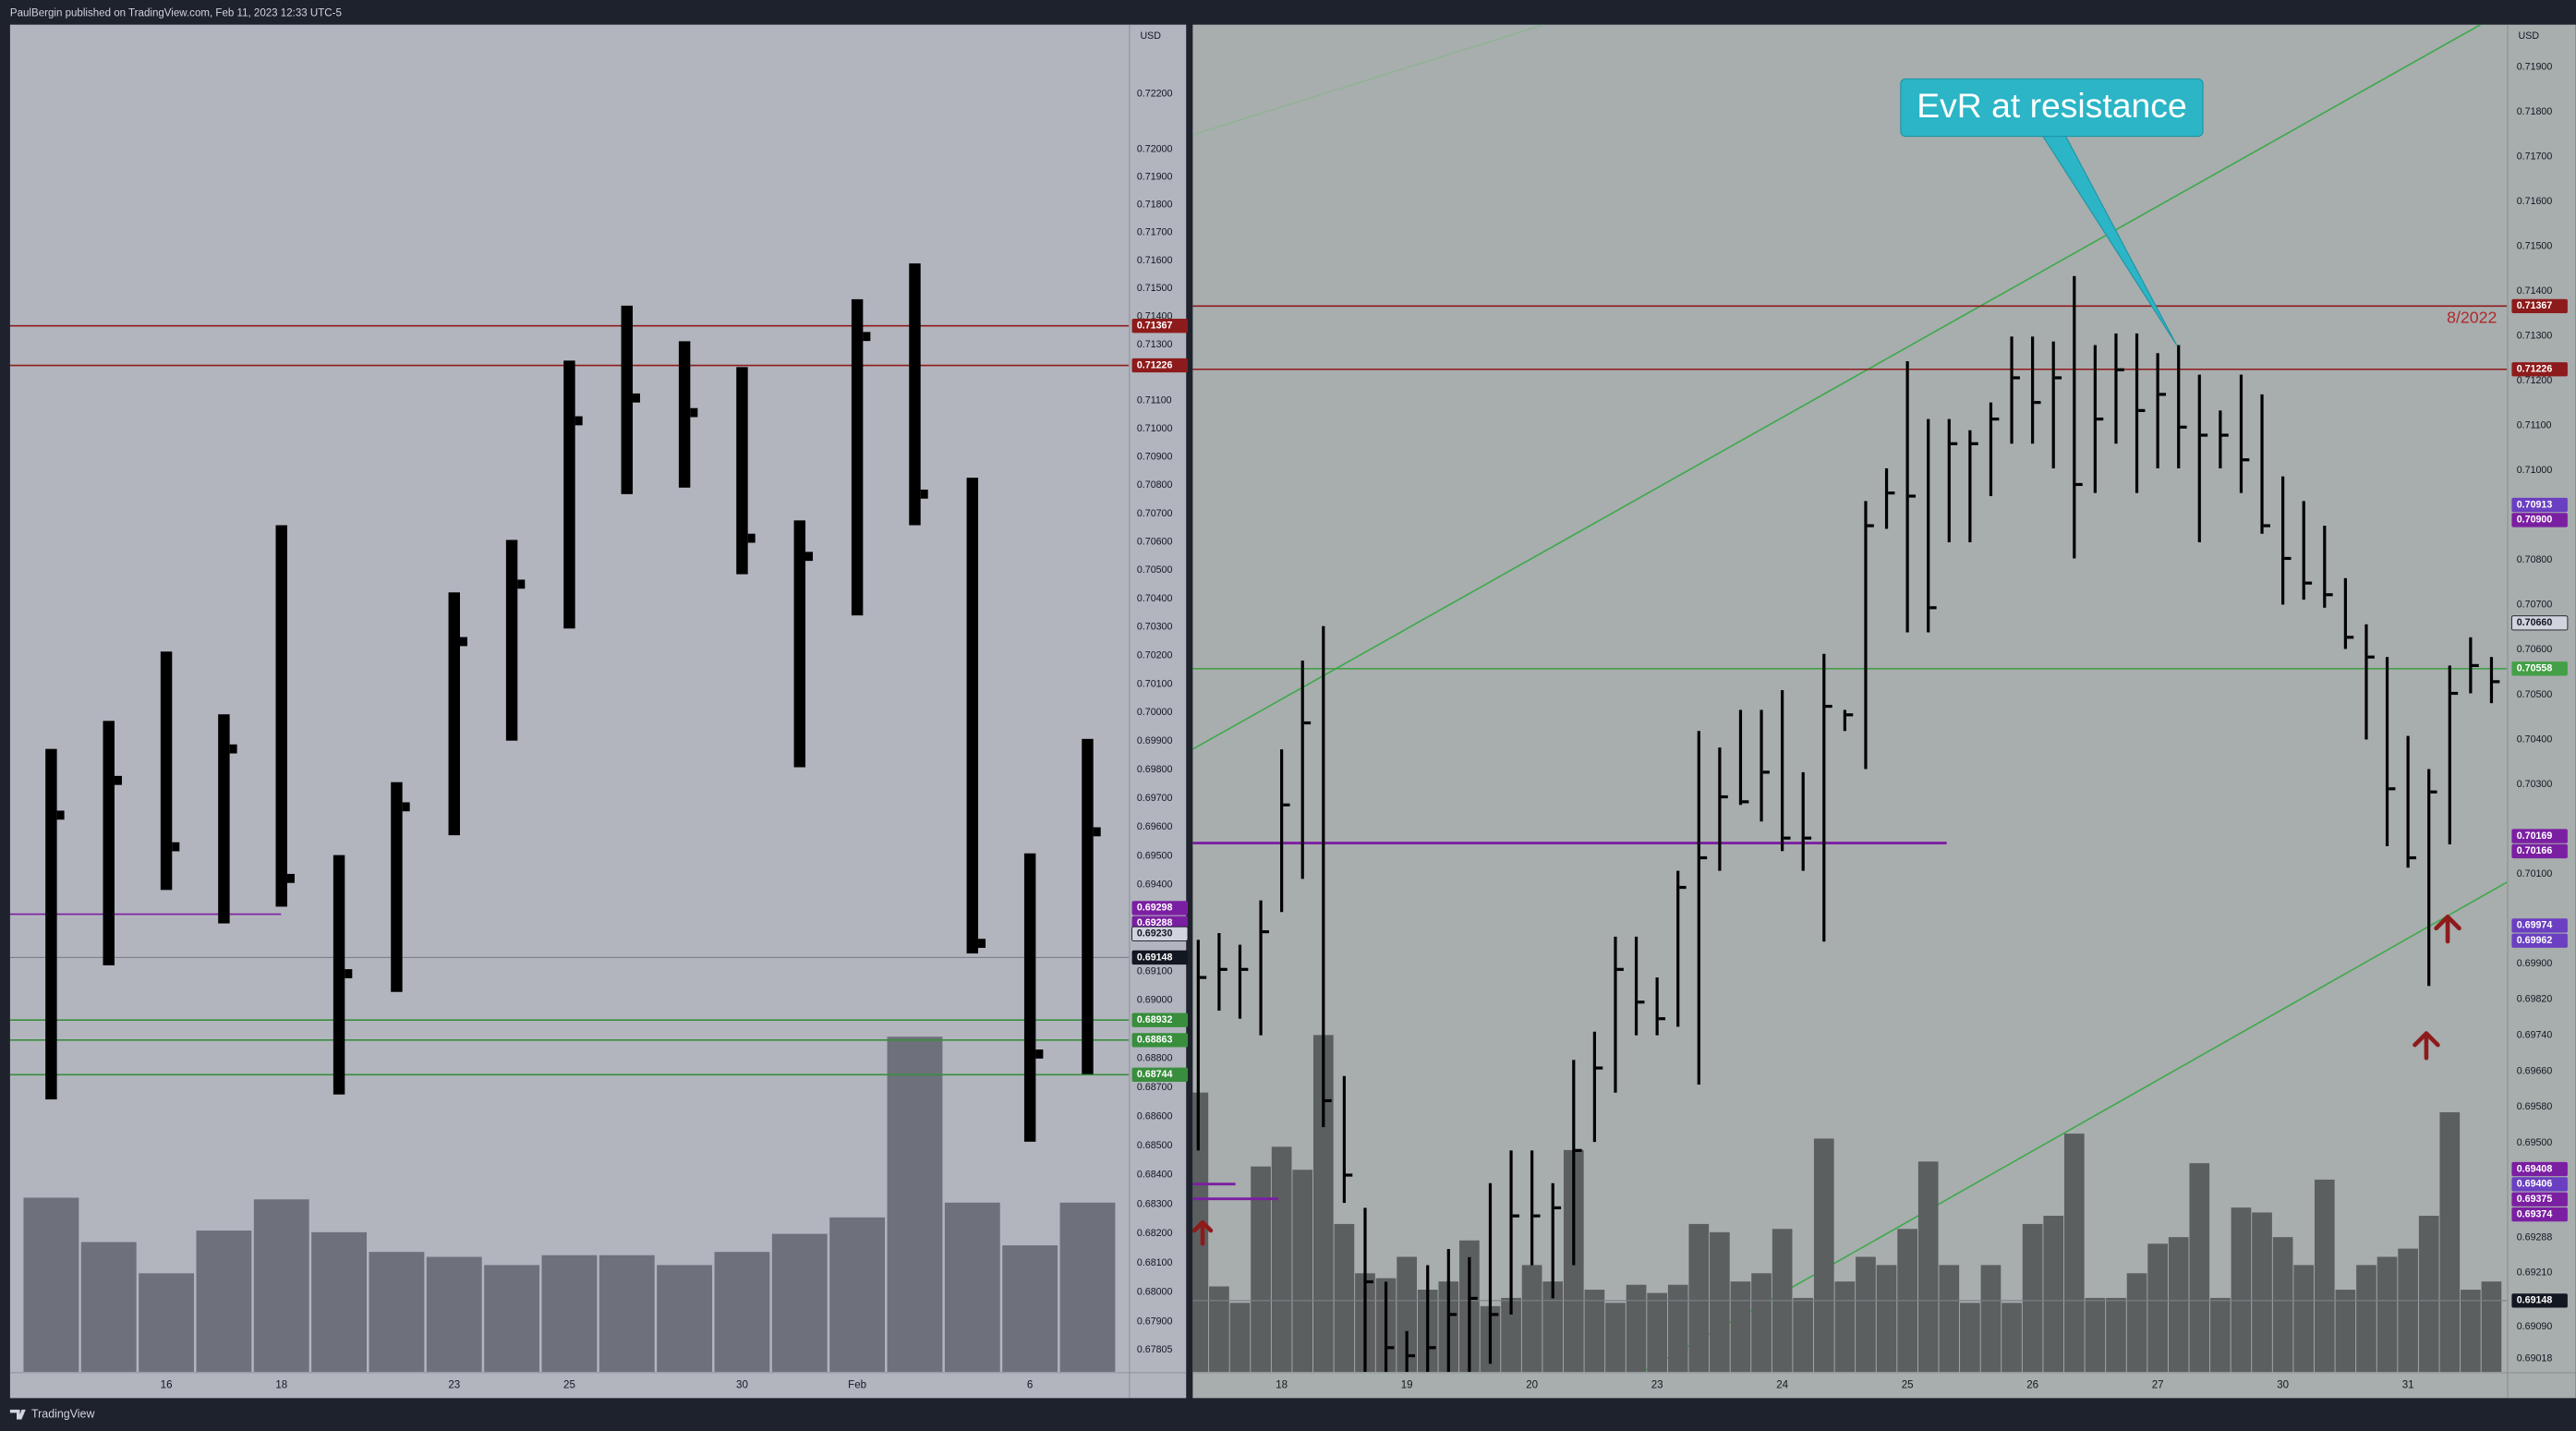 The height and width of the screenshot is (1431, 2576). What do you see at coordinates (2535, 520) in the screenshot?
I see `price-label: 0.70900` at bounding box center [2535, 520].